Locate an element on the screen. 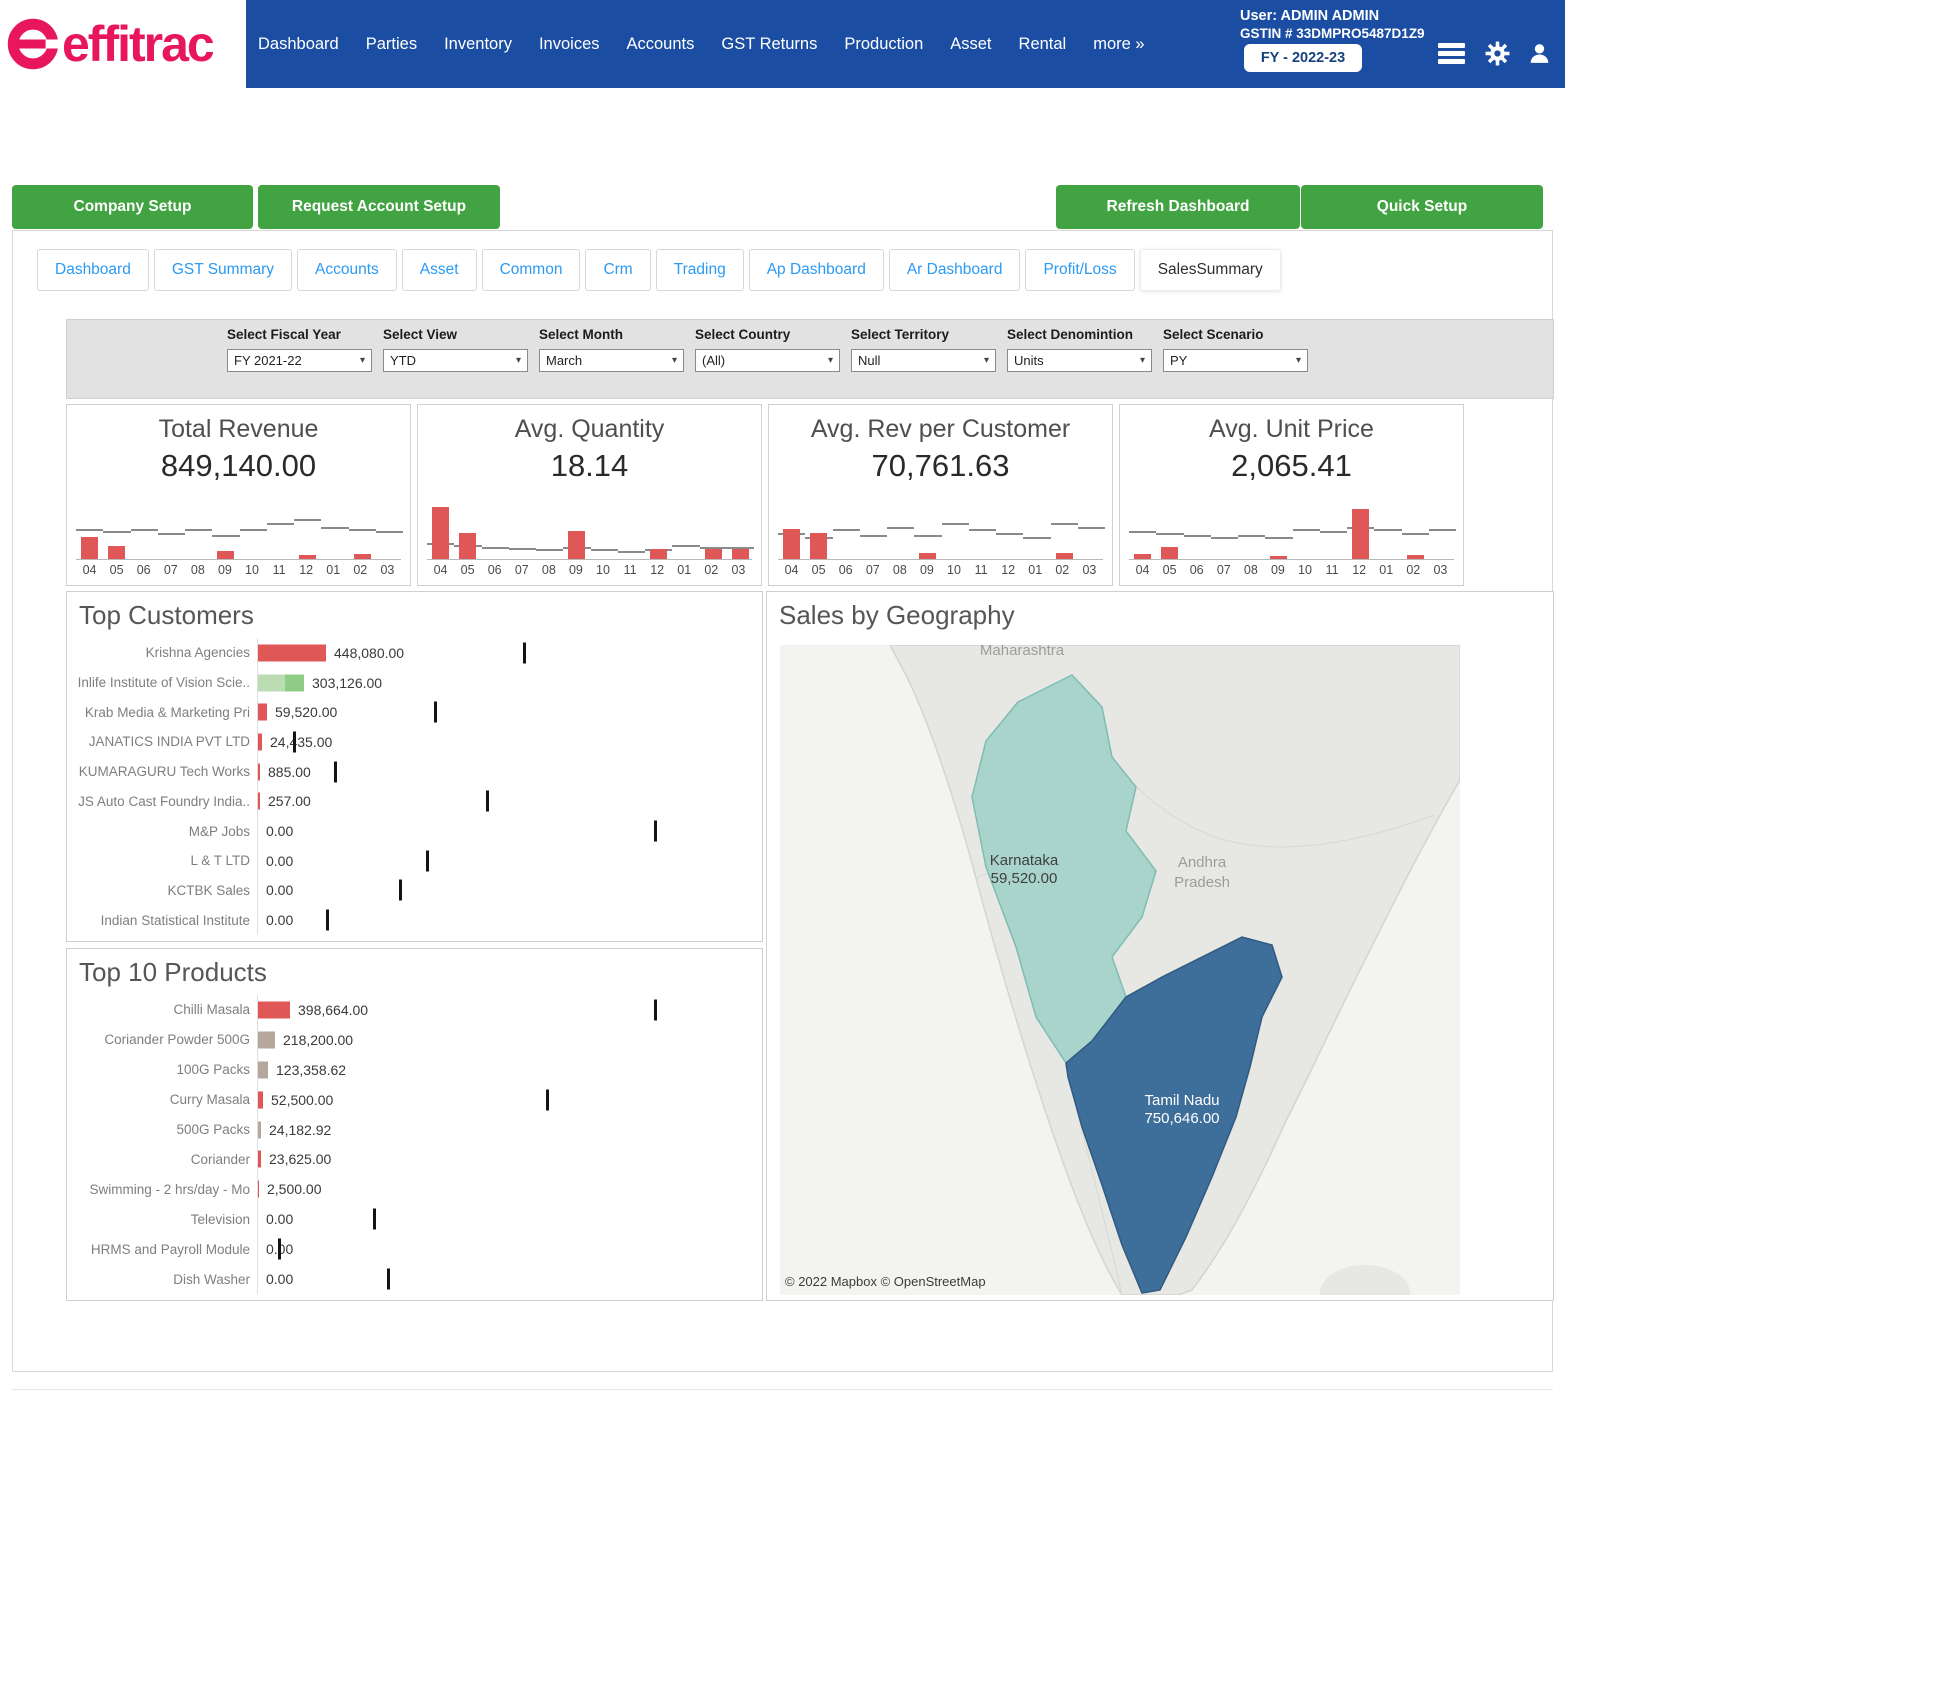  user-icon is located at coordinates (1539, 53).